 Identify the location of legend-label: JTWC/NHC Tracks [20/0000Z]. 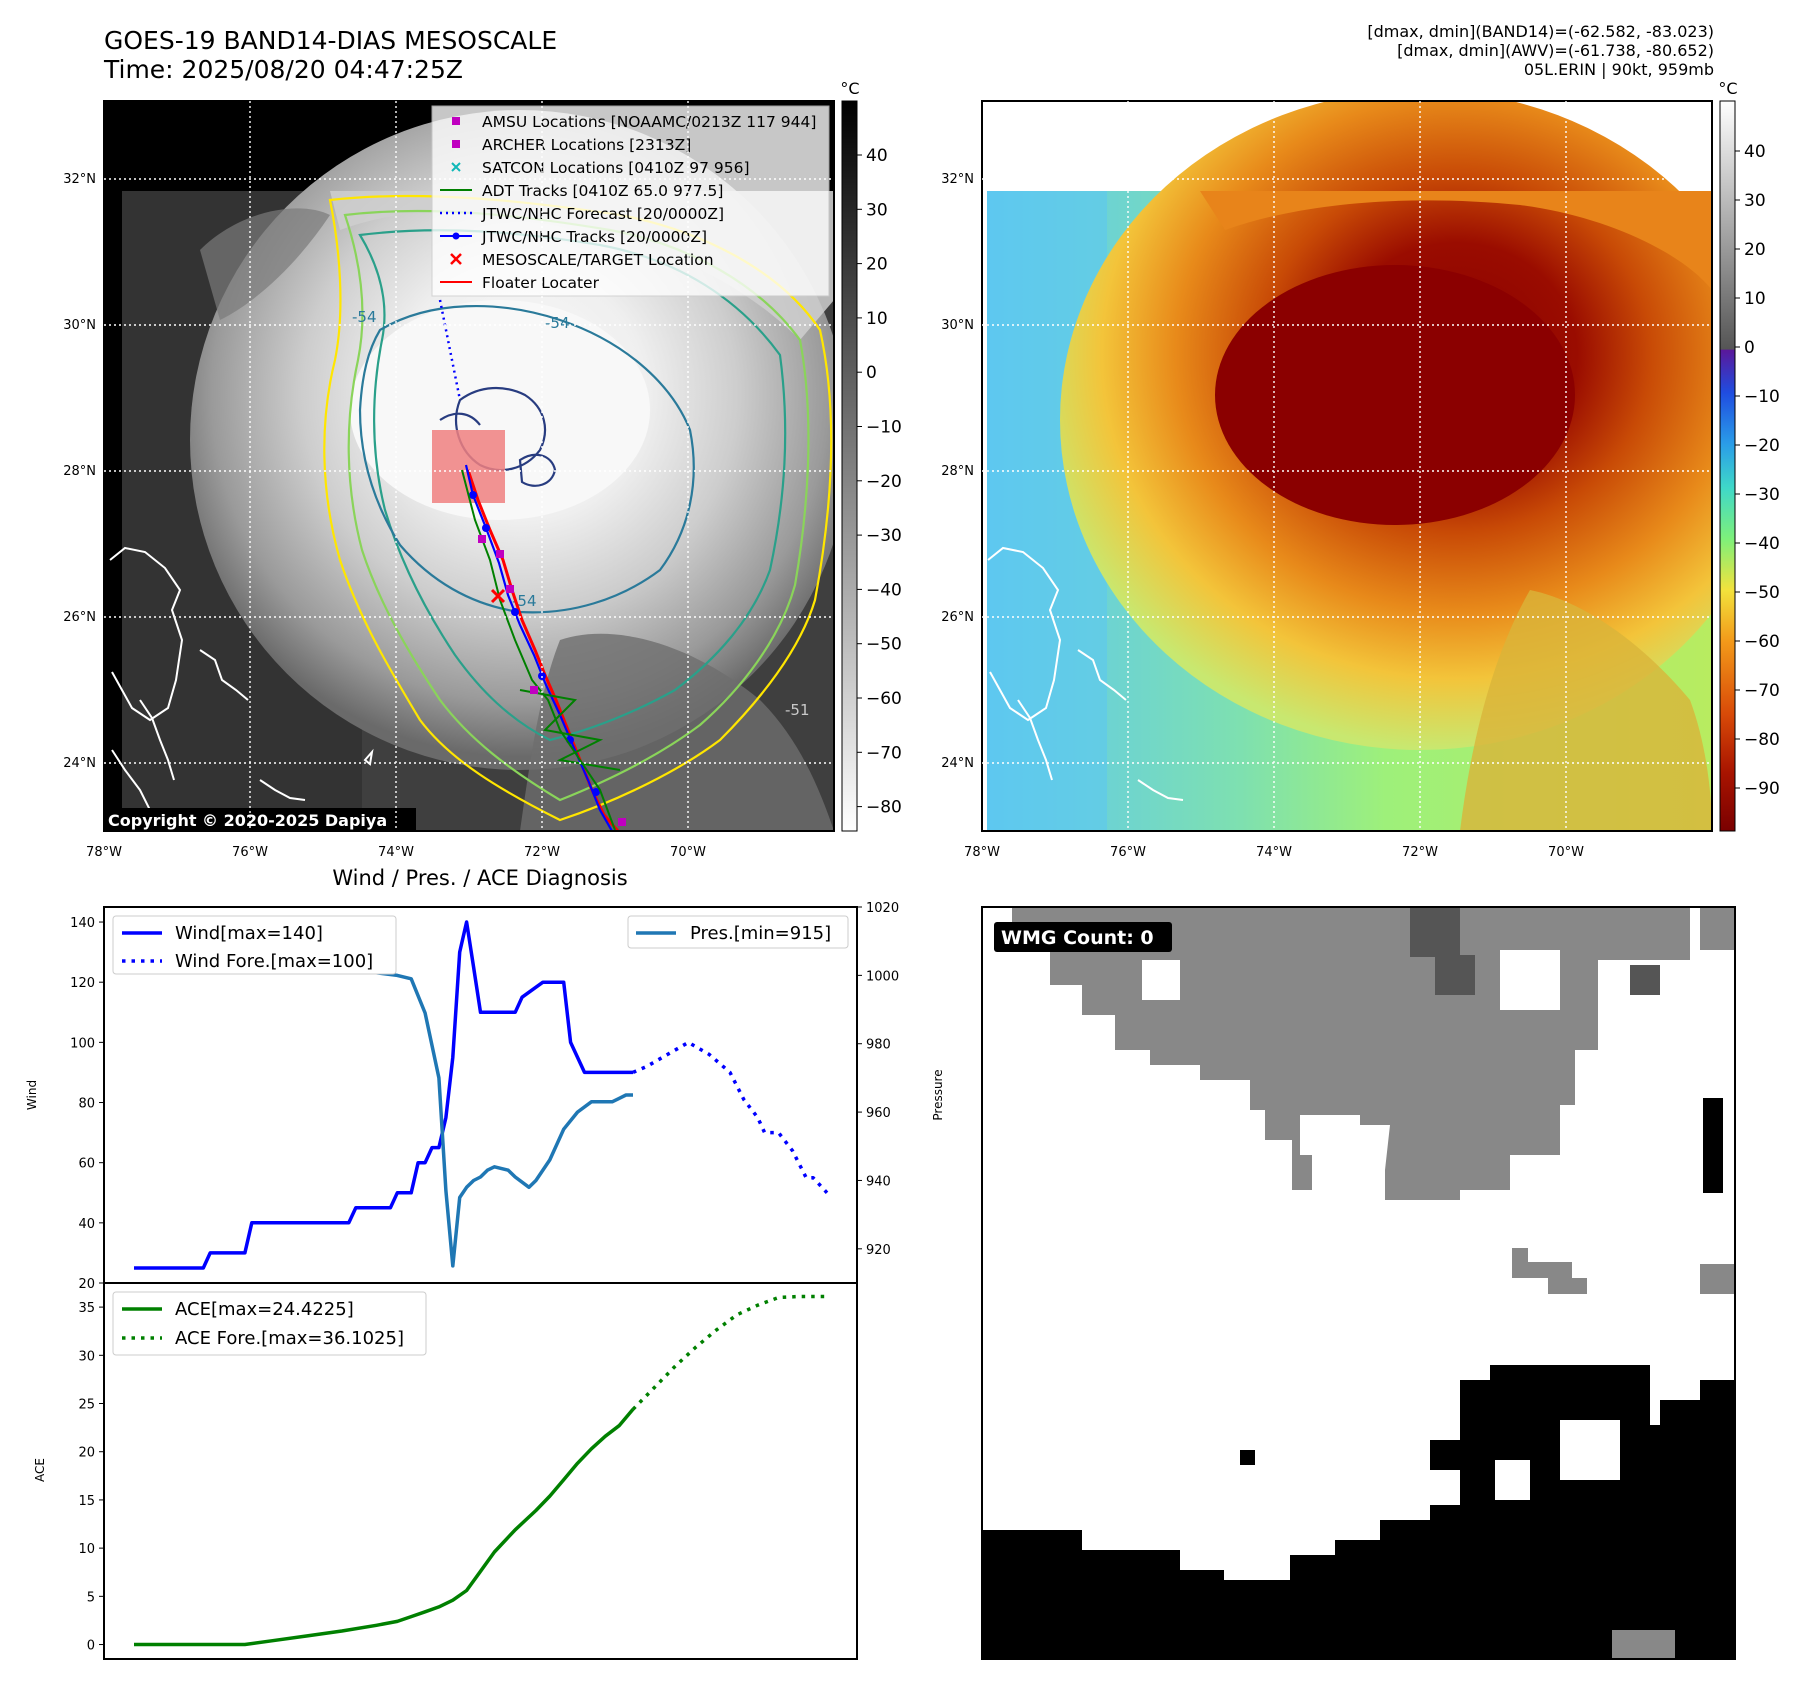
(594, 237).